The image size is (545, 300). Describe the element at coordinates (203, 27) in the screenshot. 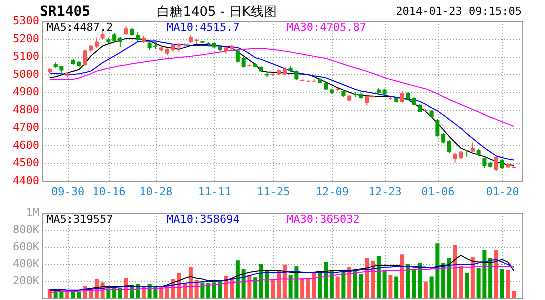

I see `series-label: MA10:4515.7` at that location.